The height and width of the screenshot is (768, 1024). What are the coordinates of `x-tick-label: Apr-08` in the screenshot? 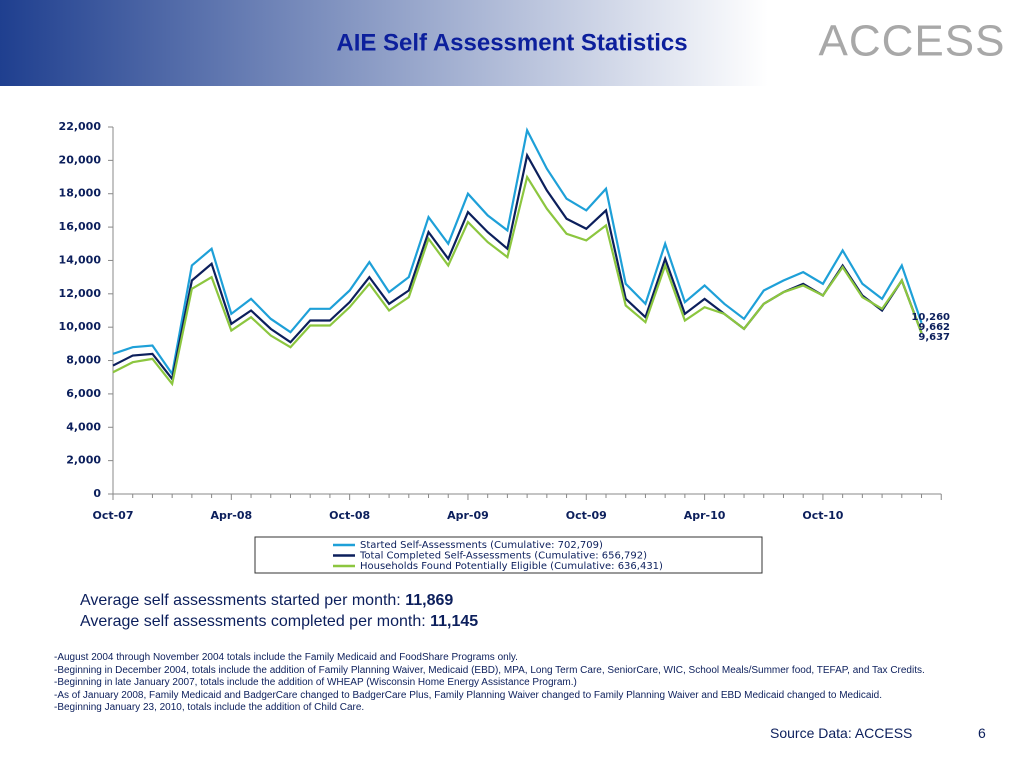 It's located at (231, 515).